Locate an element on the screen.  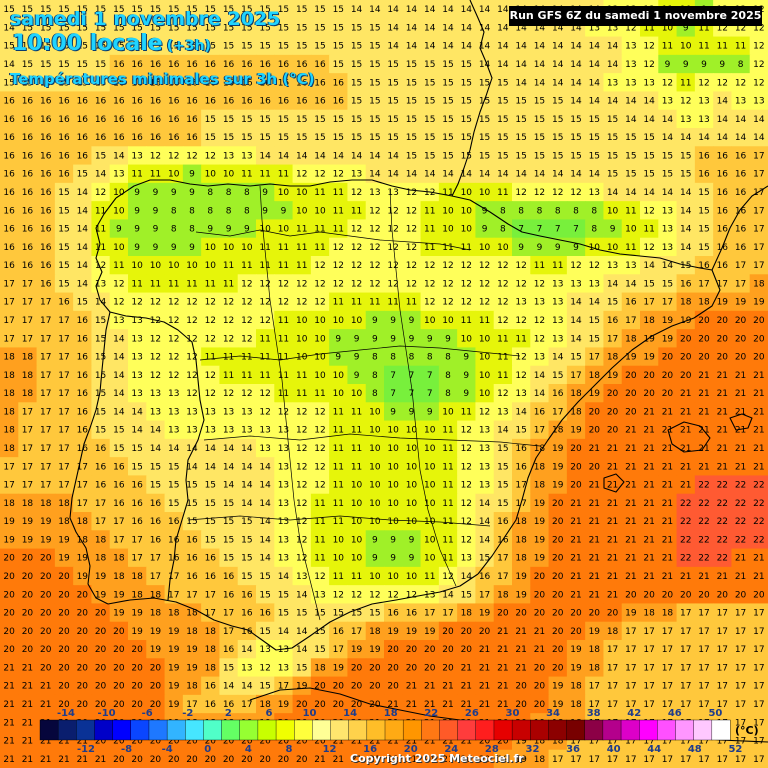
temperature-value: 19 is located at coordinates (137, 632).